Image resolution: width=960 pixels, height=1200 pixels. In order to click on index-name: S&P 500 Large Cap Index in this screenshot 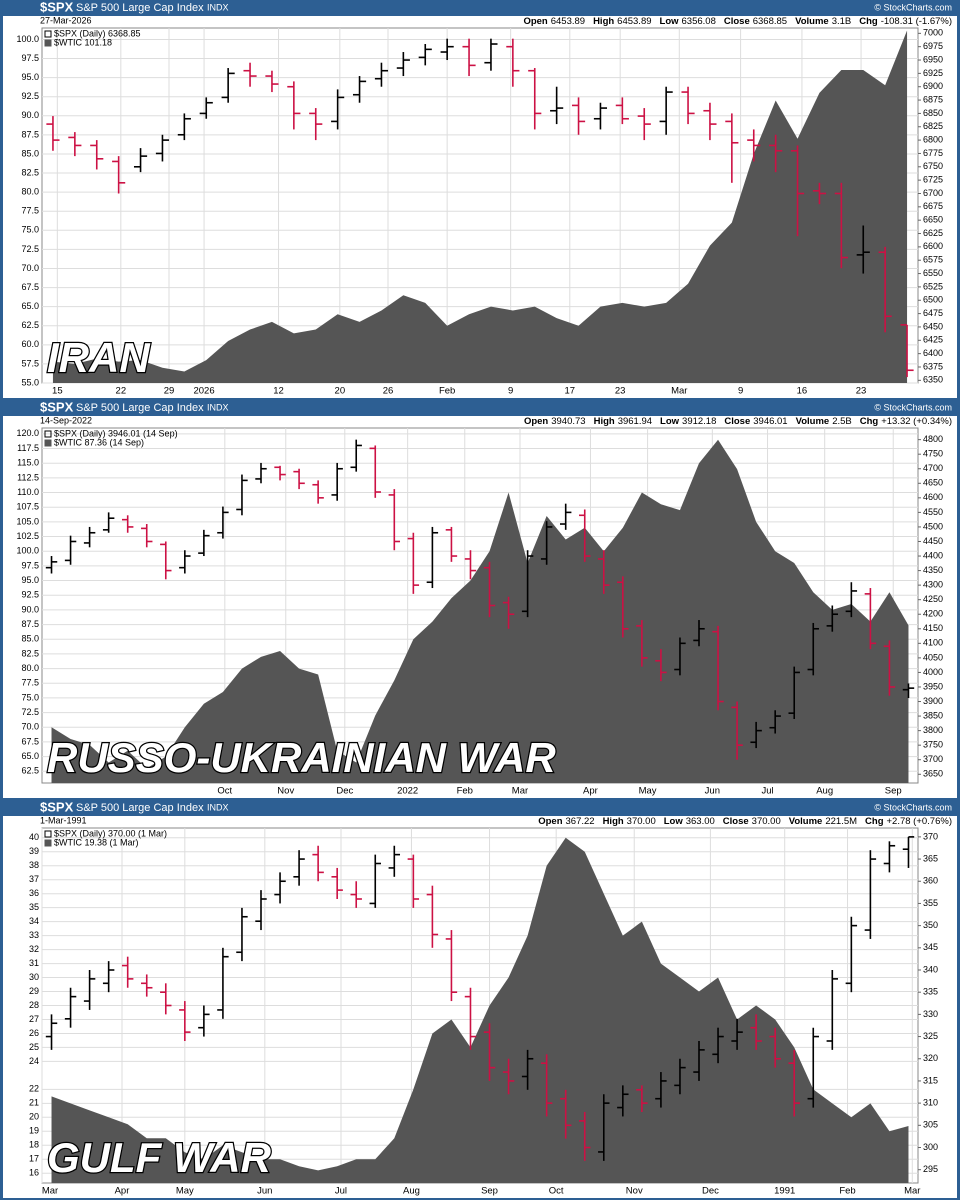, I will do `click(140, 408)`.